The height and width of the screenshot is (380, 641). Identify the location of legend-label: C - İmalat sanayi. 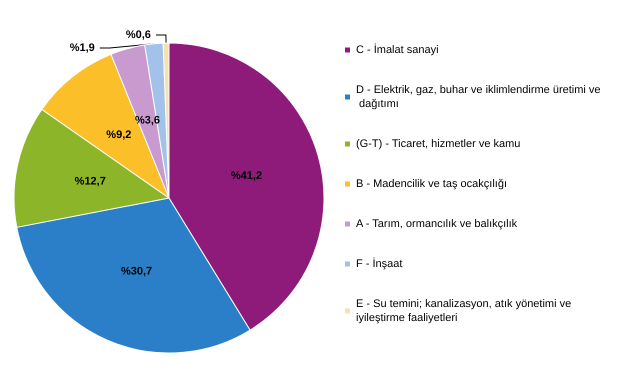
(397, 49).